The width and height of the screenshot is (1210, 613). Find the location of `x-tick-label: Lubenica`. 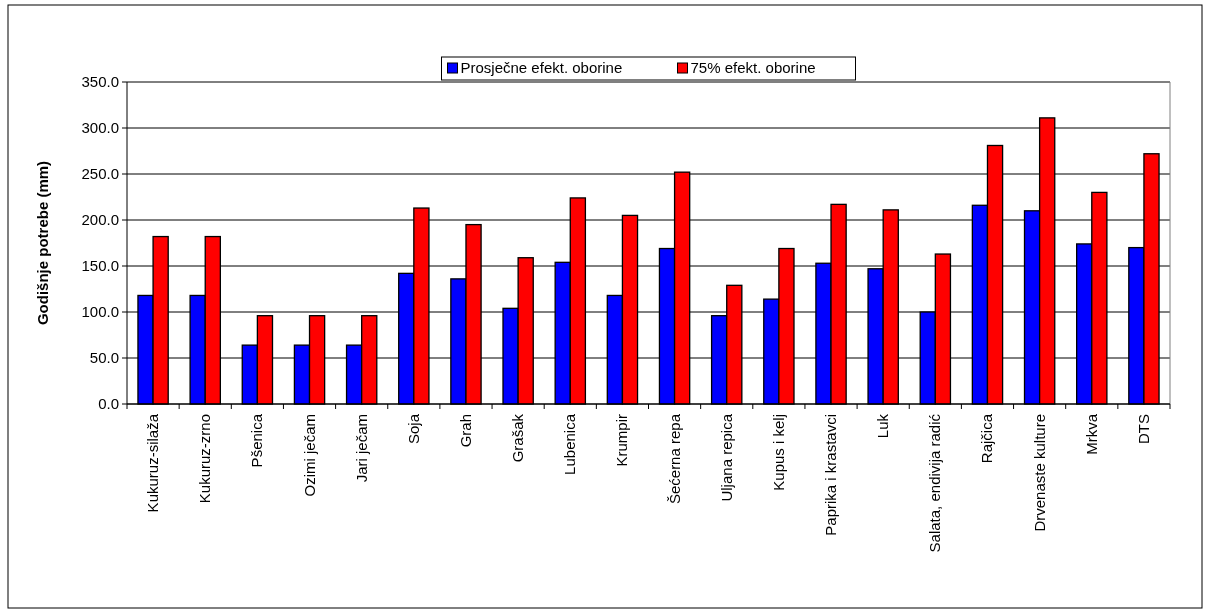

x-tick-label: Lubenica is located at coordinates (570, 444).